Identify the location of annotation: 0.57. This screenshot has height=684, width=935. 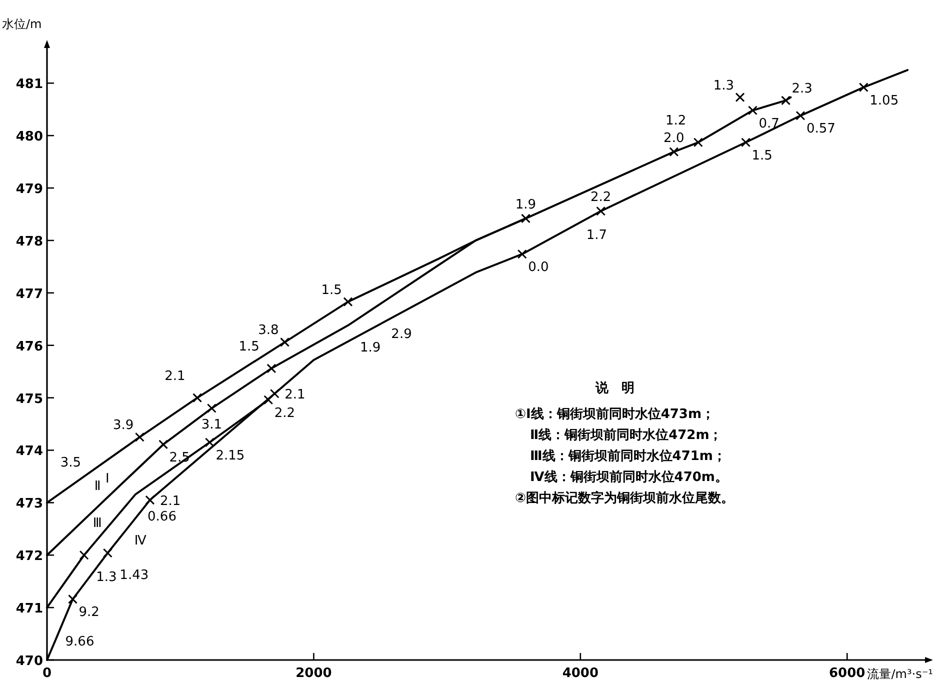
(821, 129).